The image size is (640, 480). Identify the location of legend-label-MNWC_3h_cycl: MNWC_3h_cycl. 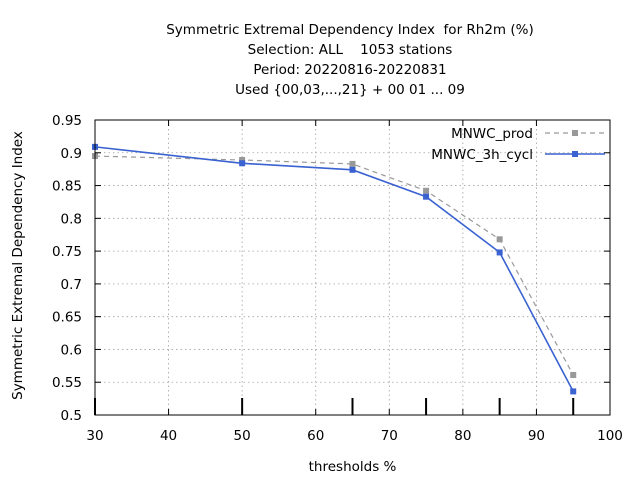
(482, 155).